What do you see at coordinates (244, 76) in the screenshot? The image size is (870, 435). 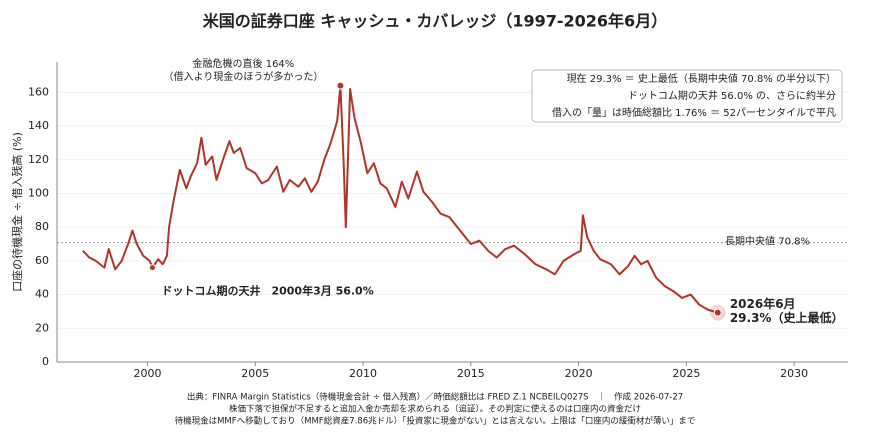 I see `annotation: （借入より現金のほうが多かった）` at bounding box center [244, 76].